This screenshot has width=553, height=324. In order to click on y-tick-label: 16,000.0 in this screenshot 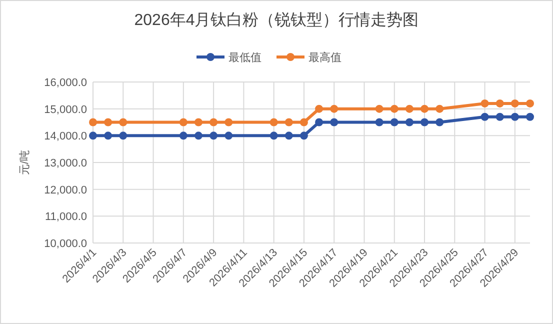, I will do `click(65, 83)`.